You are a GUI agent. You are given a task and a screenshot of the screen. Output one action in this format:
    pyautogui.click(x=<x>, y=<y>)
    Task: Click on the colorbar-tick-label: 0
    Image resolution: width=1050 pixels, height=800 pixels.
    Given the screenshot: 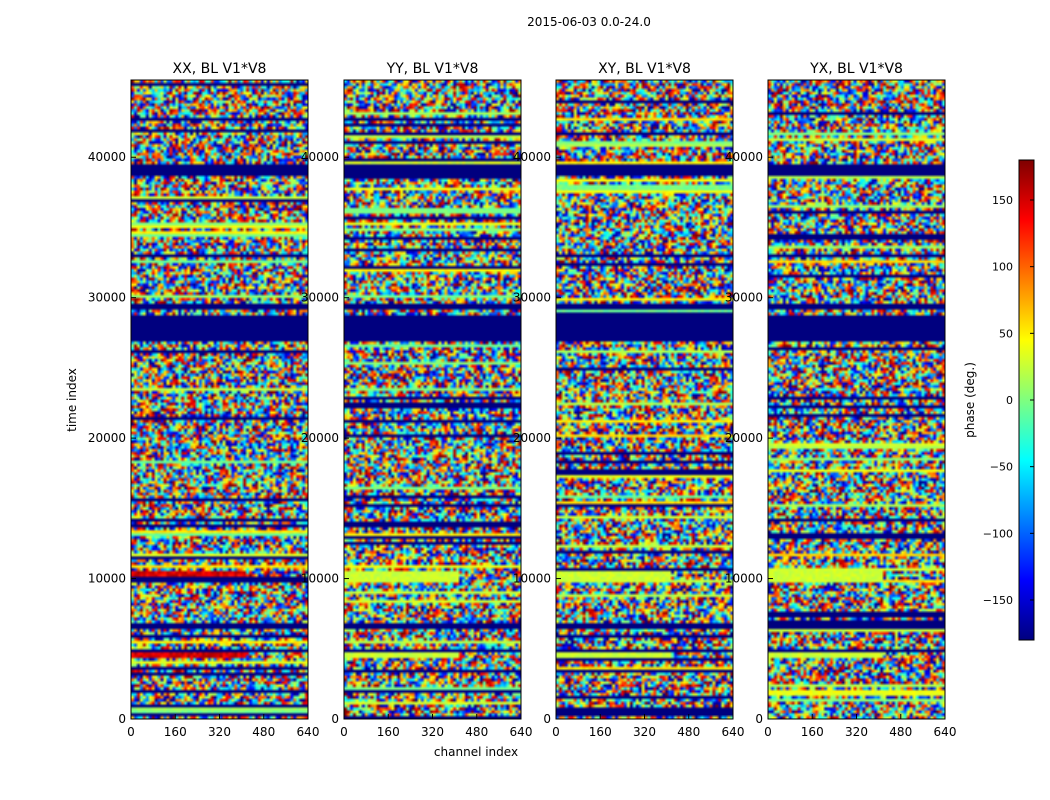 What is the action you would take?
    pyautogui.click(x=1009, y=400)
    